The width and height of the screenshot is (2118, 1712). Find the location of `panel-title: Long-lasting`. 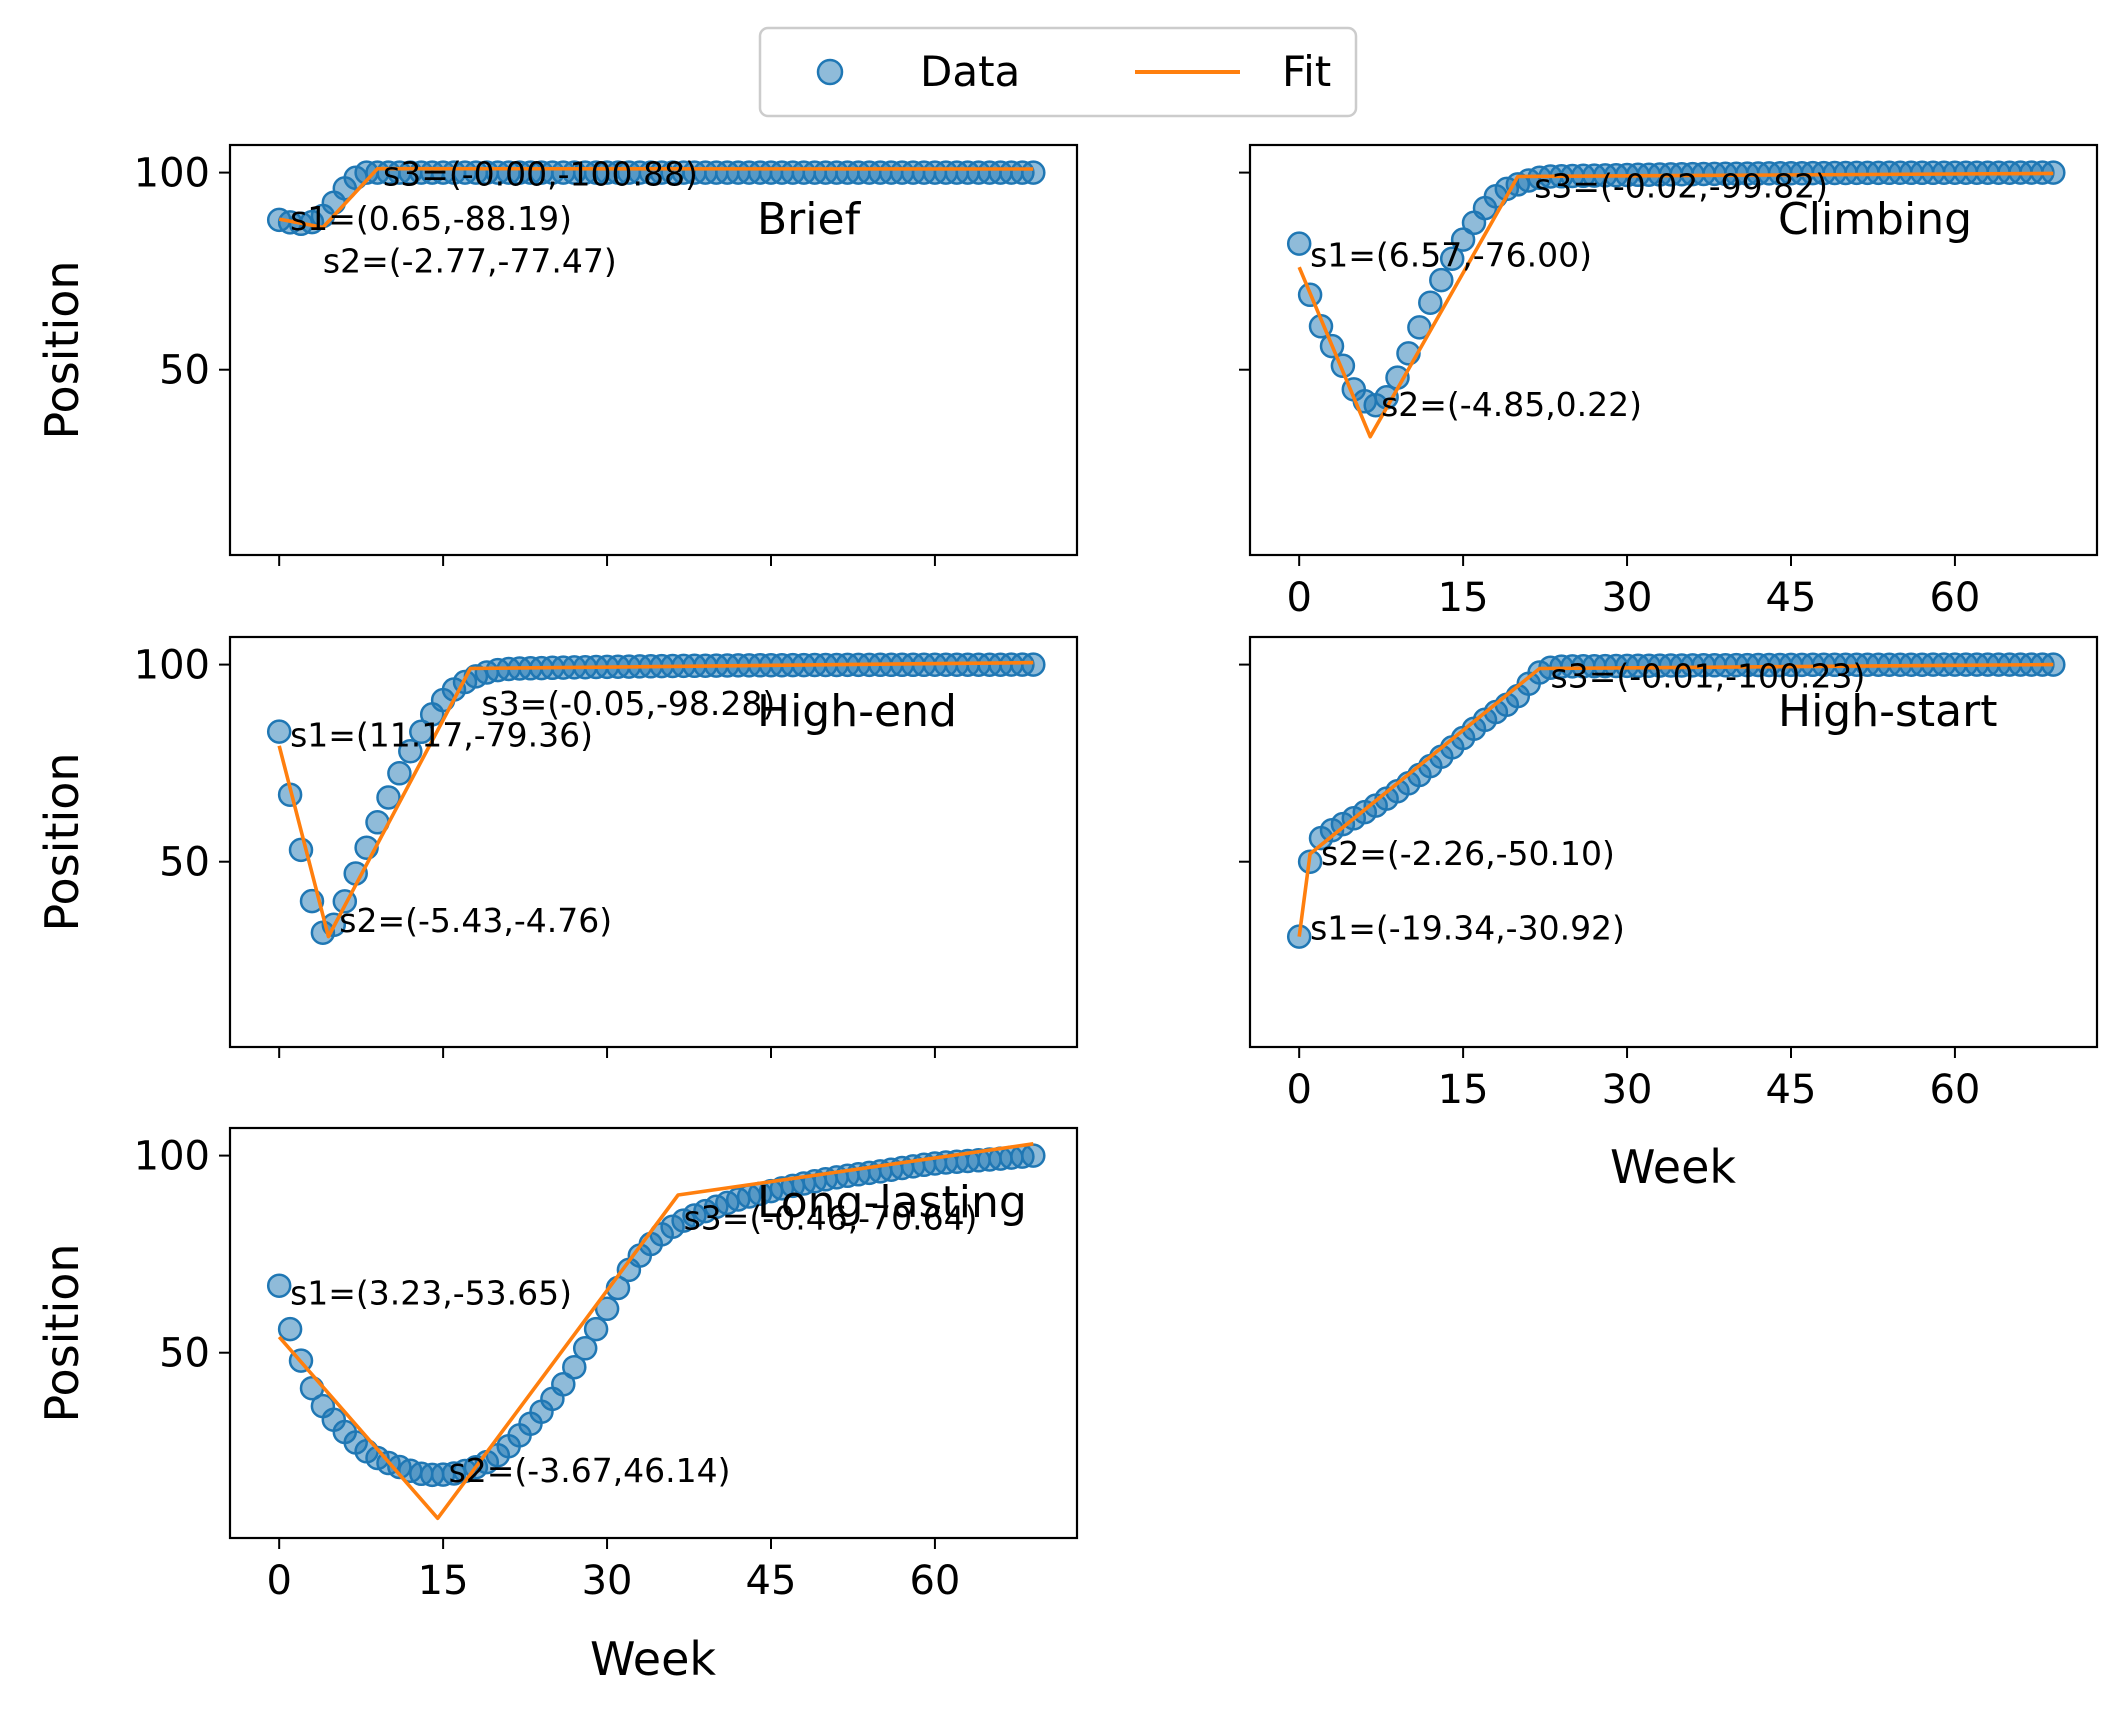

panel-title: Long-lasting is located at coordinates (892, 1202).